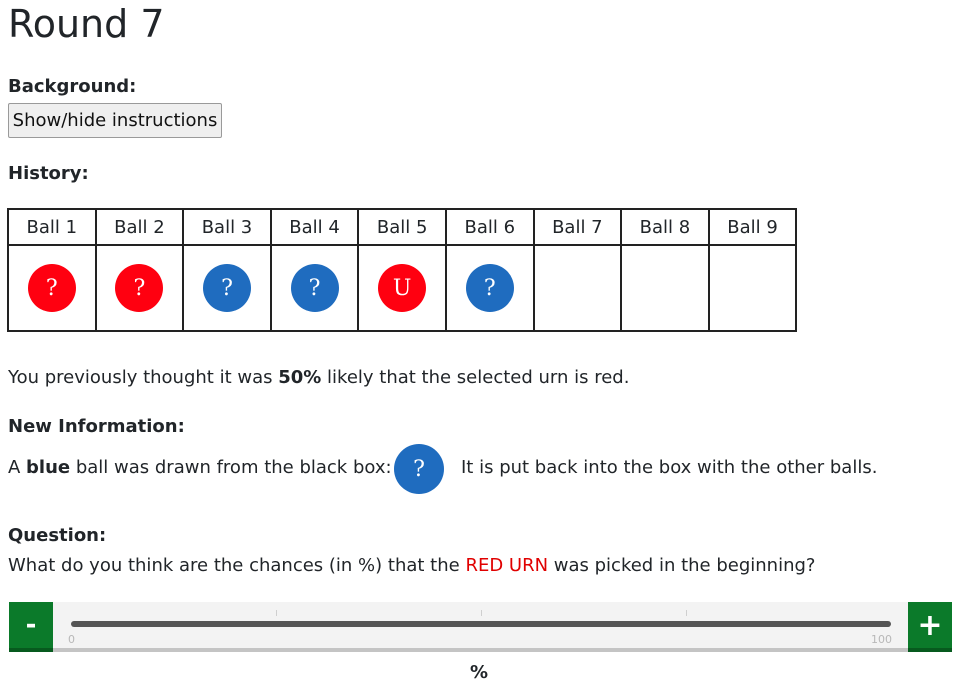  What do you see at coordinates (300, 377) in the screenshot?
I see `previous-belief-value: 50%` at bounding box center [300, 377].